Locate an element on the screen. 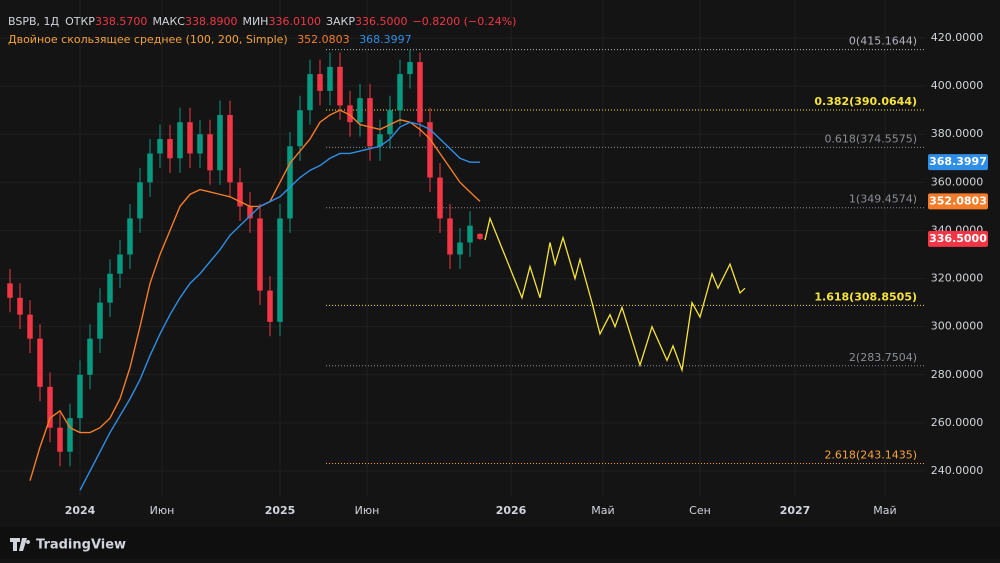 Image resolution: width=1000 pixels, height=563 pixels. bottom-bar is located at coordinates (500, 543).